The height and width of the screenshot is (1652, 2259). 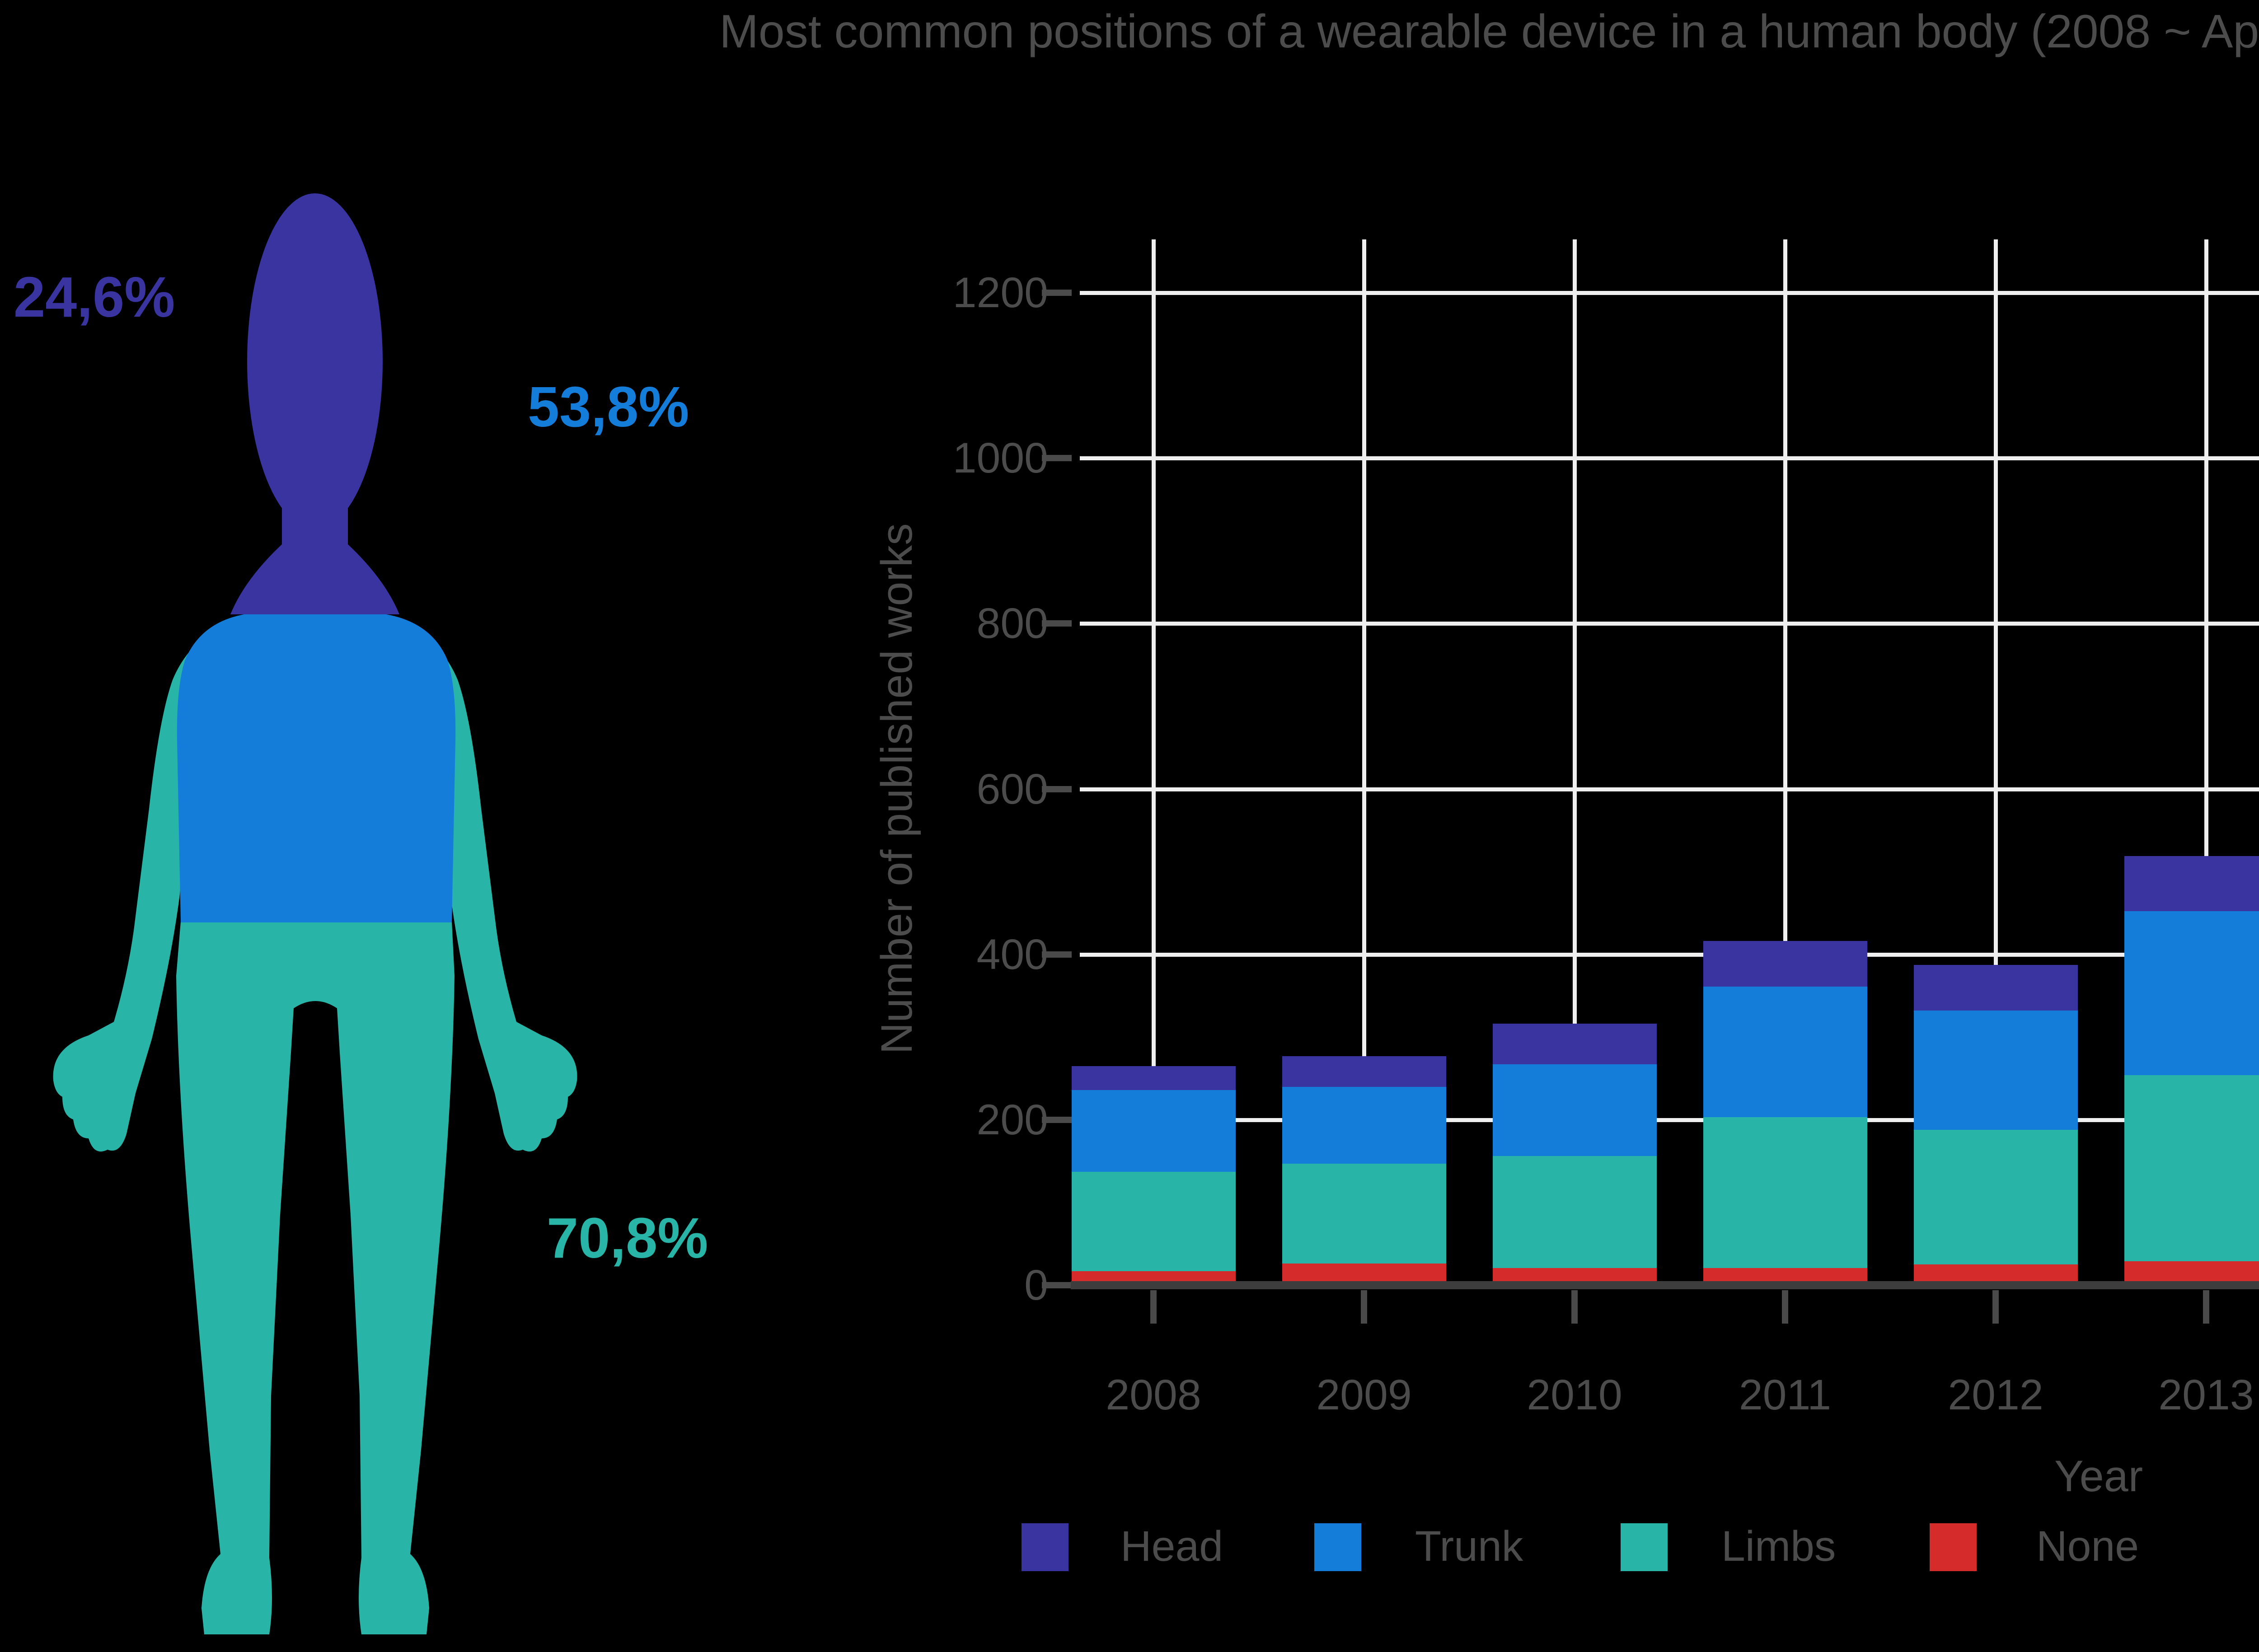 I want to click on y-tick-label: 0, so click(x=1036, y=1285).